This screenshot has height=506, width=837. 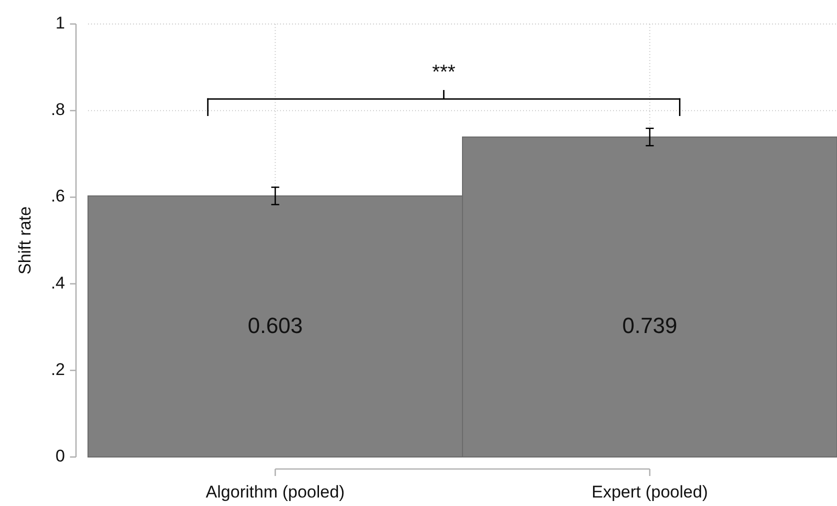 I want to click on x-tick-label: Algorithm (pooled), so click(x=275, y=492).